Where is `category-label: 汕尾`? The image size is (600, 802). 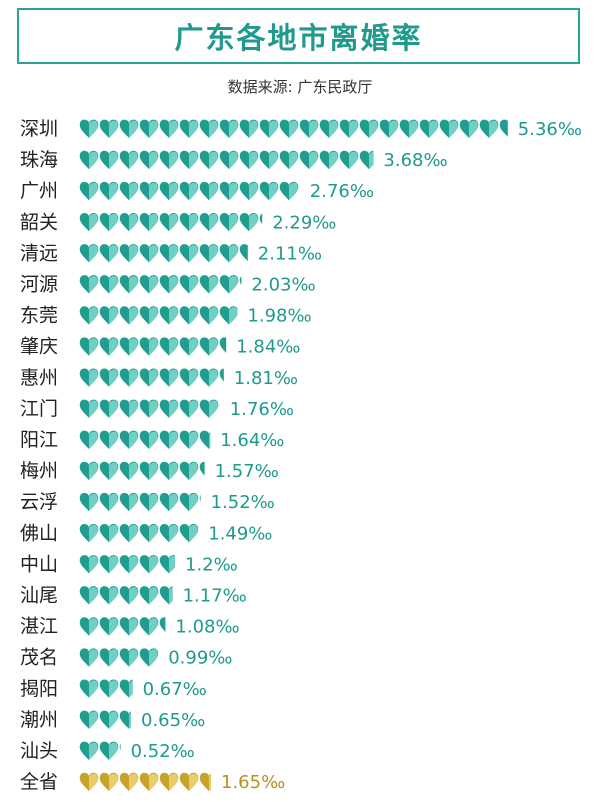 category-label: 汕尾 is located at coordinates (39, 596).